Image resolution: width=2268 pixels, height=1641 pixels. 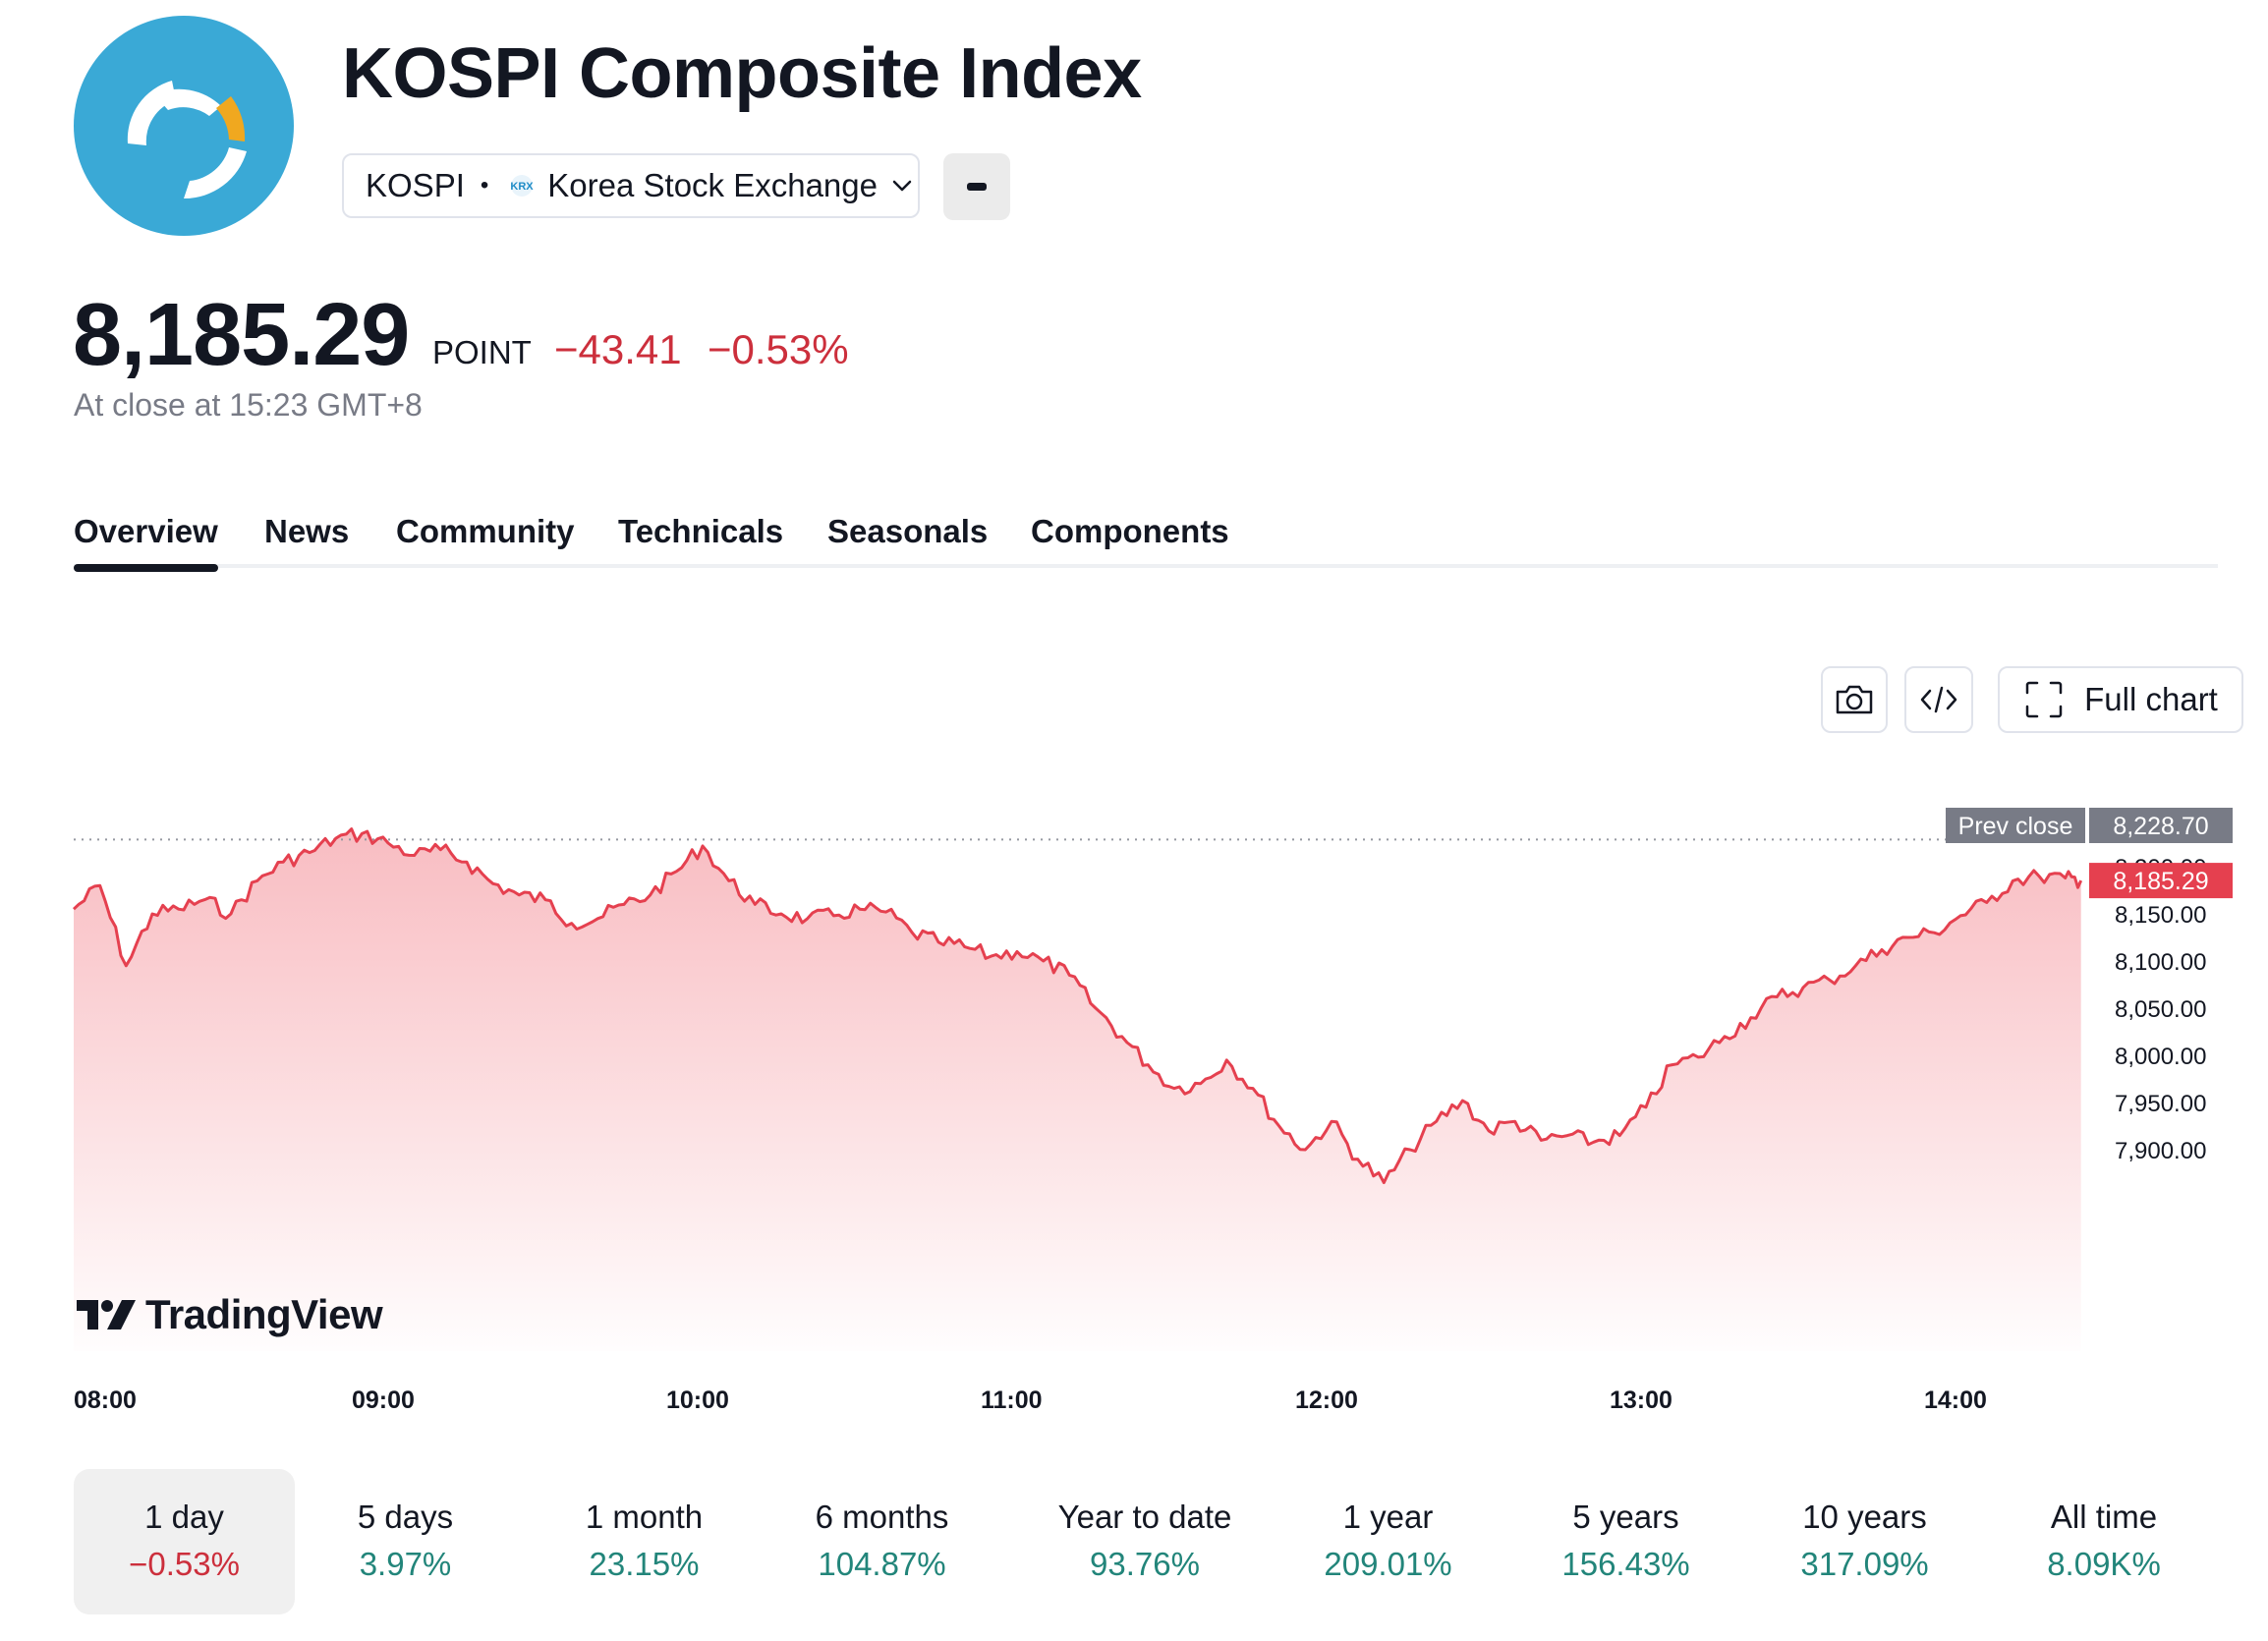 What do you see at coordinates (2161, 826) in the screenshot?
I see `prev-close-value: 8,228.70` at bounding box center [2161, 826].